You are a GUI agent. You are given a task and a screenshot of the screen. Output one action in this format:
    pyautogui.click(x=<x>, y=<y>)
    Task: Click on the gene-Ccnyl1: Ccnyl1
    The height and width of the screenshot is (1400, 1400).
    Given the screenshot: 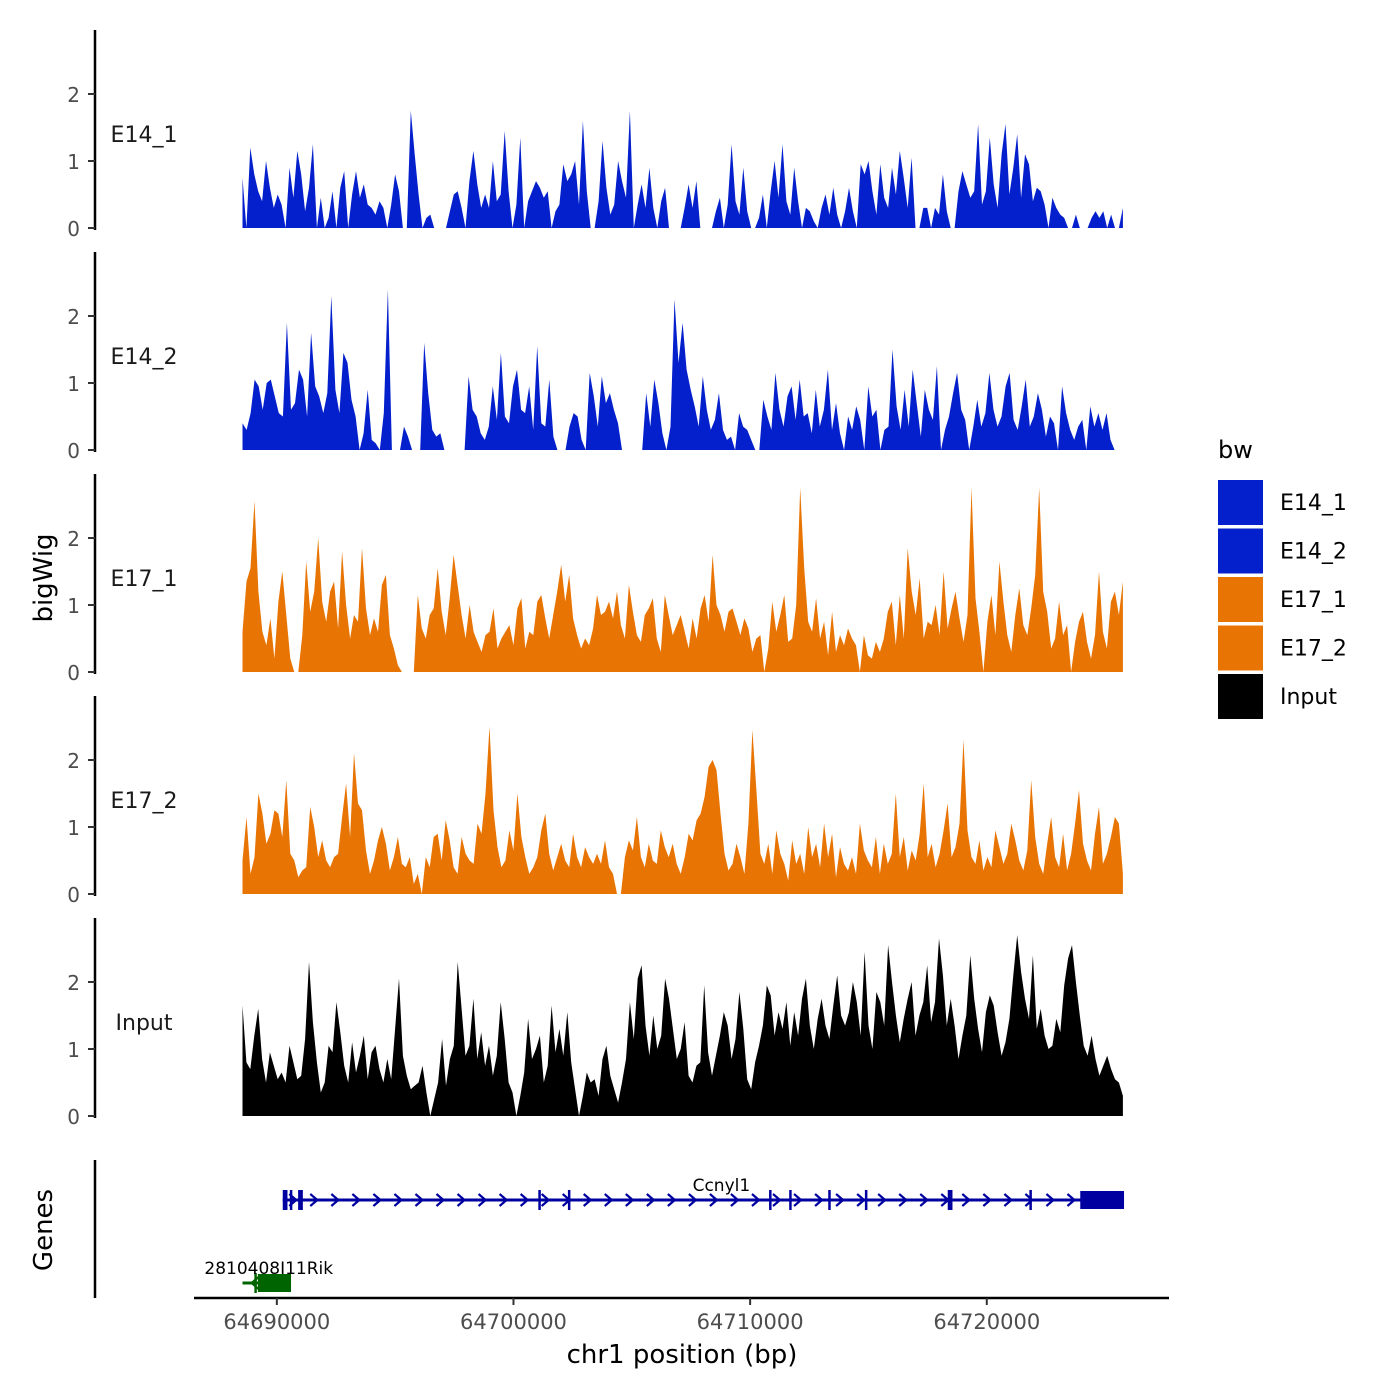 What is the action you would take?
    pyautogui.click(x=703, y=1193)
    